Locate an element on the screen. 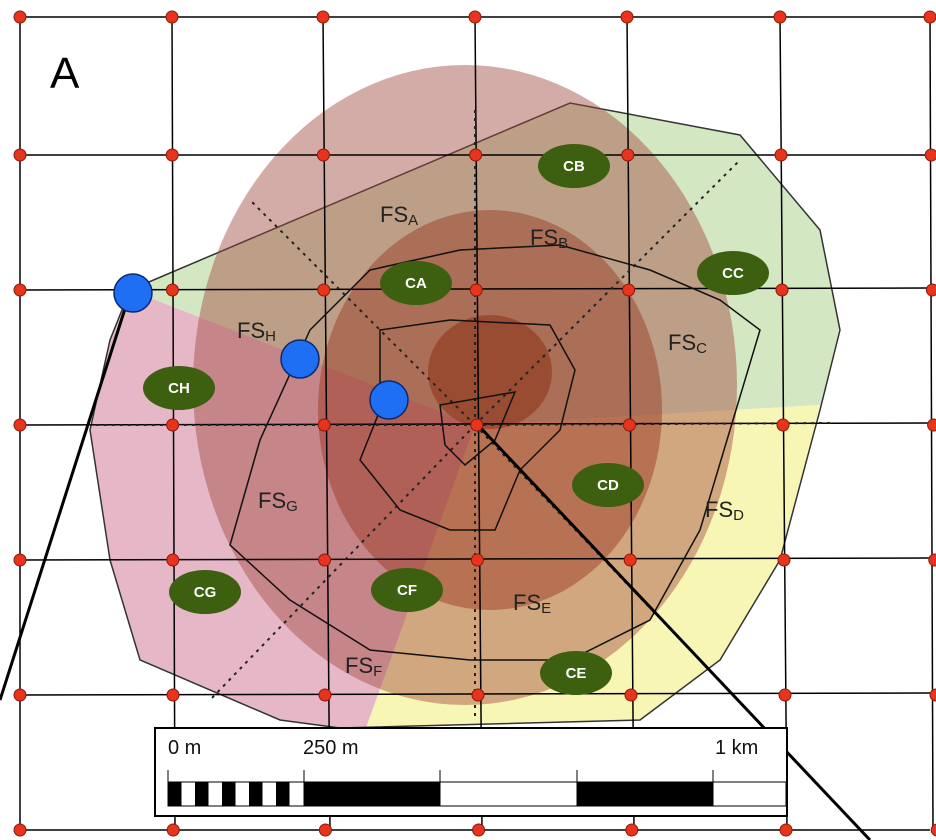 The height and width of the screenshot is (840, 936). cluster-label: CB is located at coordinates (574, 166).